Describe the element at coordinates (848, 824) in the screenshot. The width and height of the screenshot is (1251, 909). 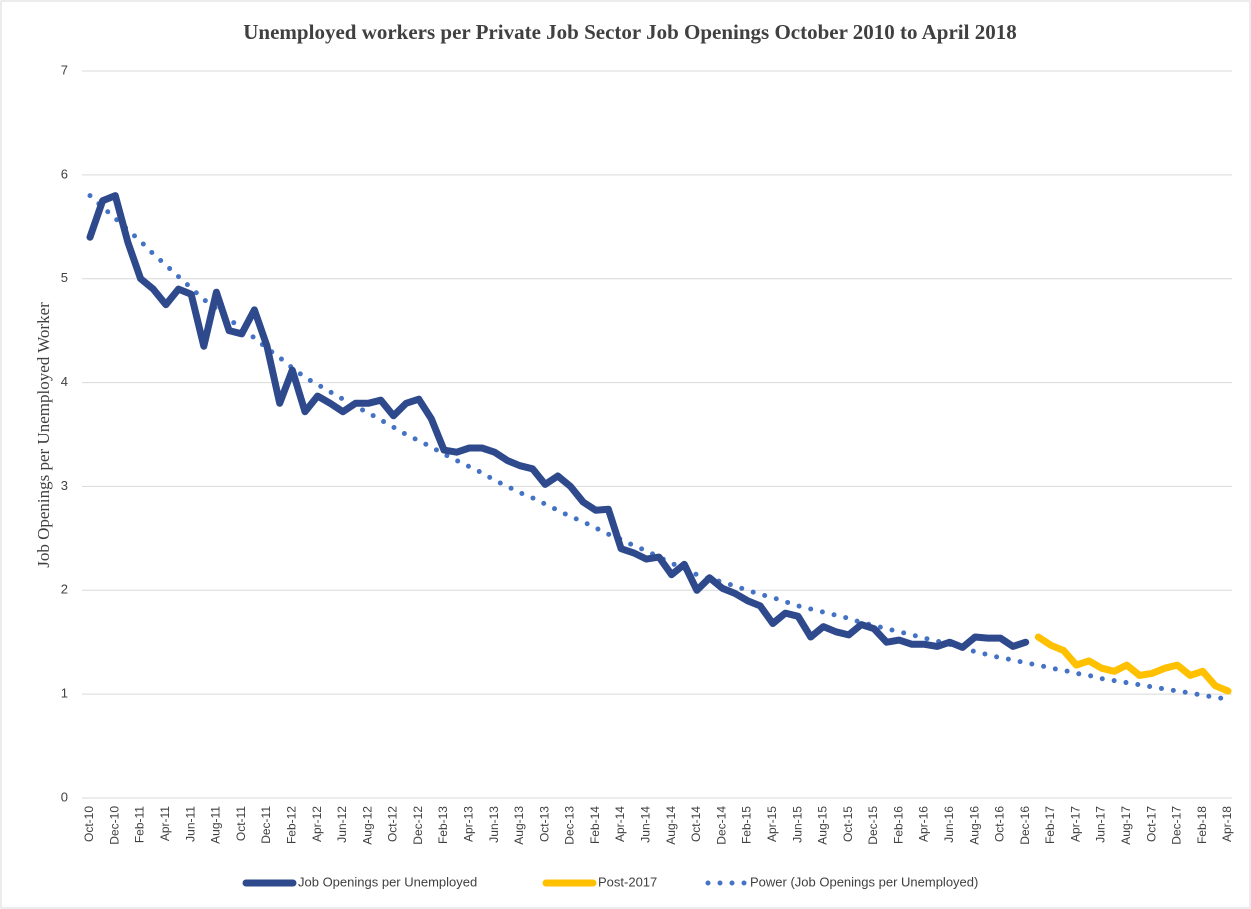
I see `x-tick-label: Oct-15` at that location.